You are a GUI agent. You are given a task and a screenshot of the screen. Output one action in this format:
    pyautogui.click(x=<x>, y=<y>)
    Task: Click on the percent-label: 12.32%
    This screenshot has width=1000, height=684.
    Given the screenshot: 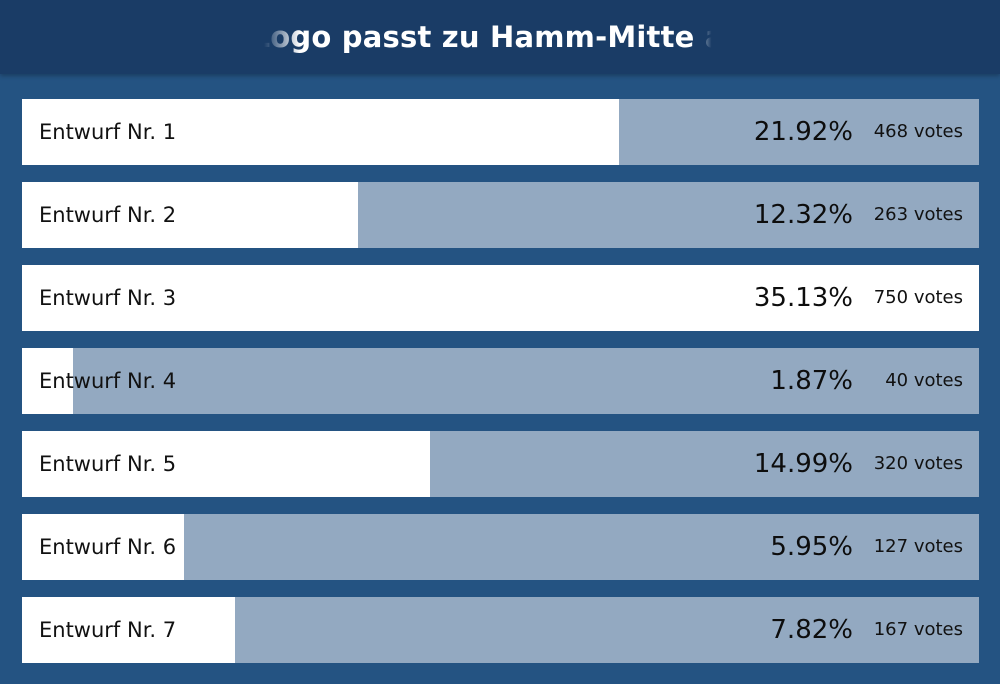 What is the action you would take?
    pyautogui.click(x=803, y=215)
    